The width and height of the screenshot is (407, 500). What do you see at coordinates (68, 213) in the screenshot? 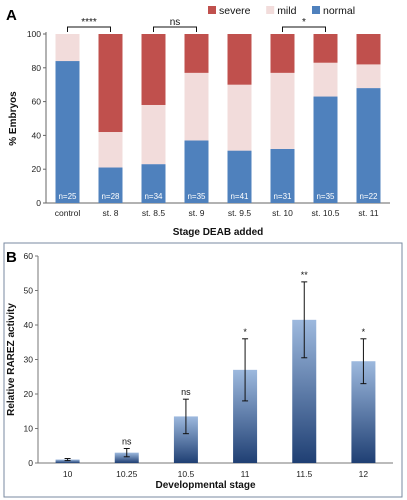
I see `x-tick-label: control` at bounding box center [68, 213].